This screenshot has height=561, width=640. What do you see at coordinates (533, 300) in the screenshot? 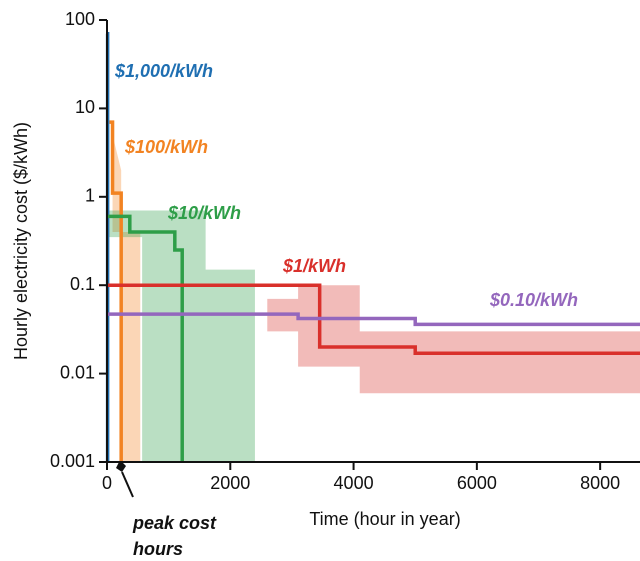
I see `series-label: $0.10/kWh` at bounding box center [533, 300].